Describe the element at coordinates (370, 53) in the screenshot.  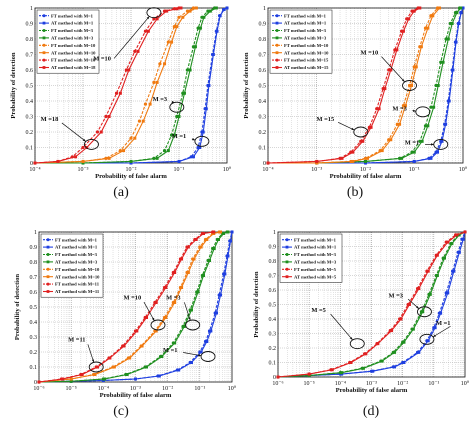
I see `annotation-label: M =10` at that location.